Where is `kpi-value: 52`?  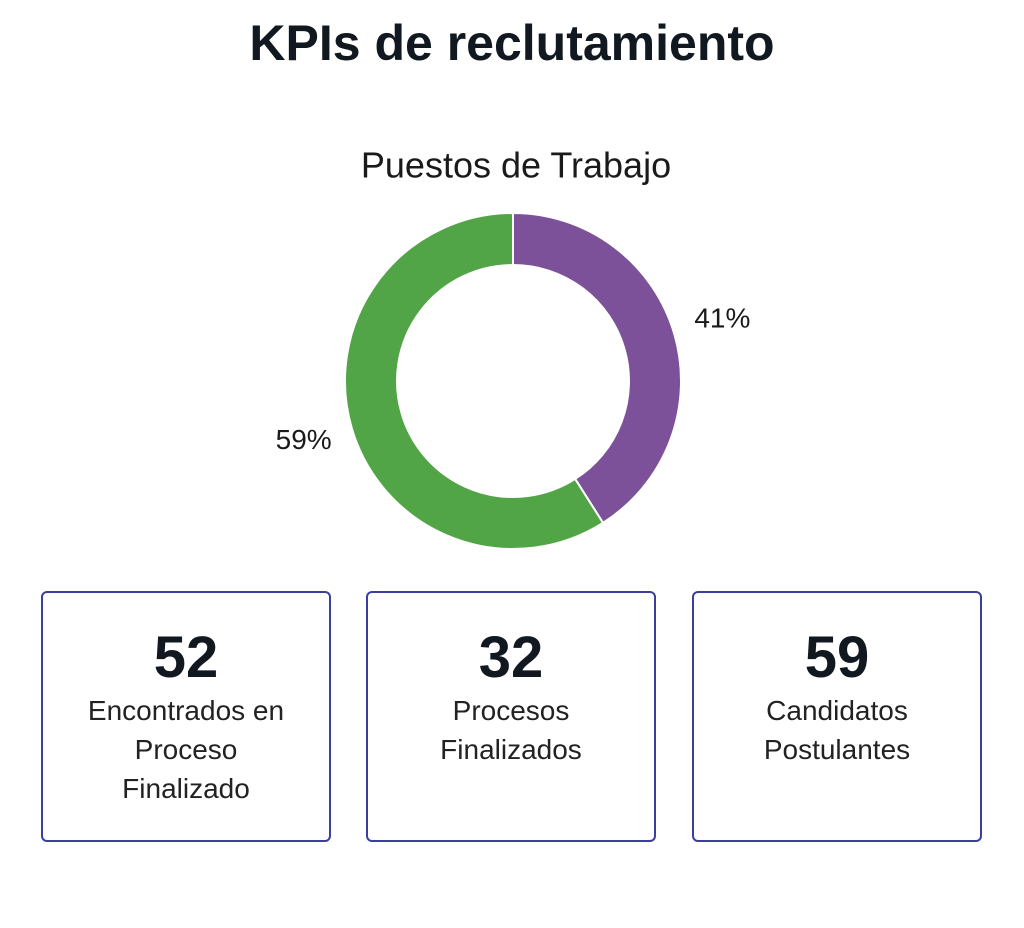 kpi-value: 52 is located at coordinates (186, 657).